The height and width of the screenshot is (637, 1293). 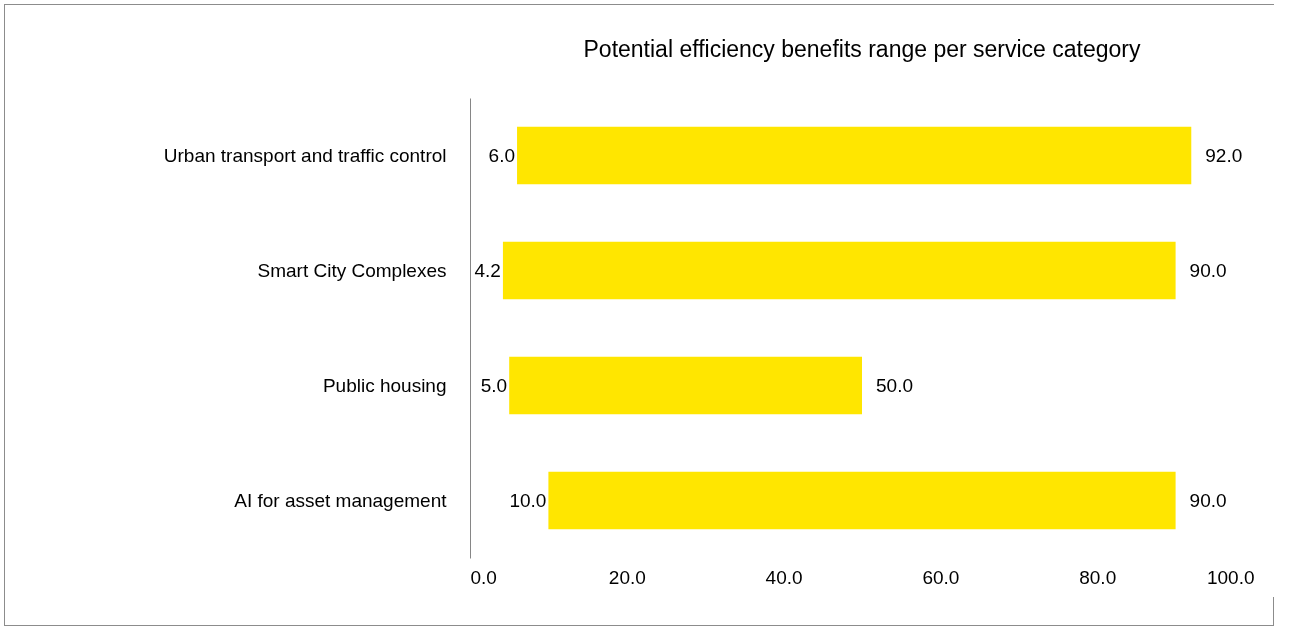 What do you see at coordinates (305, 155) in the screenshot?
I see `y-tick-label: Urban transport and traffic control` at bounding box center [305, 155].